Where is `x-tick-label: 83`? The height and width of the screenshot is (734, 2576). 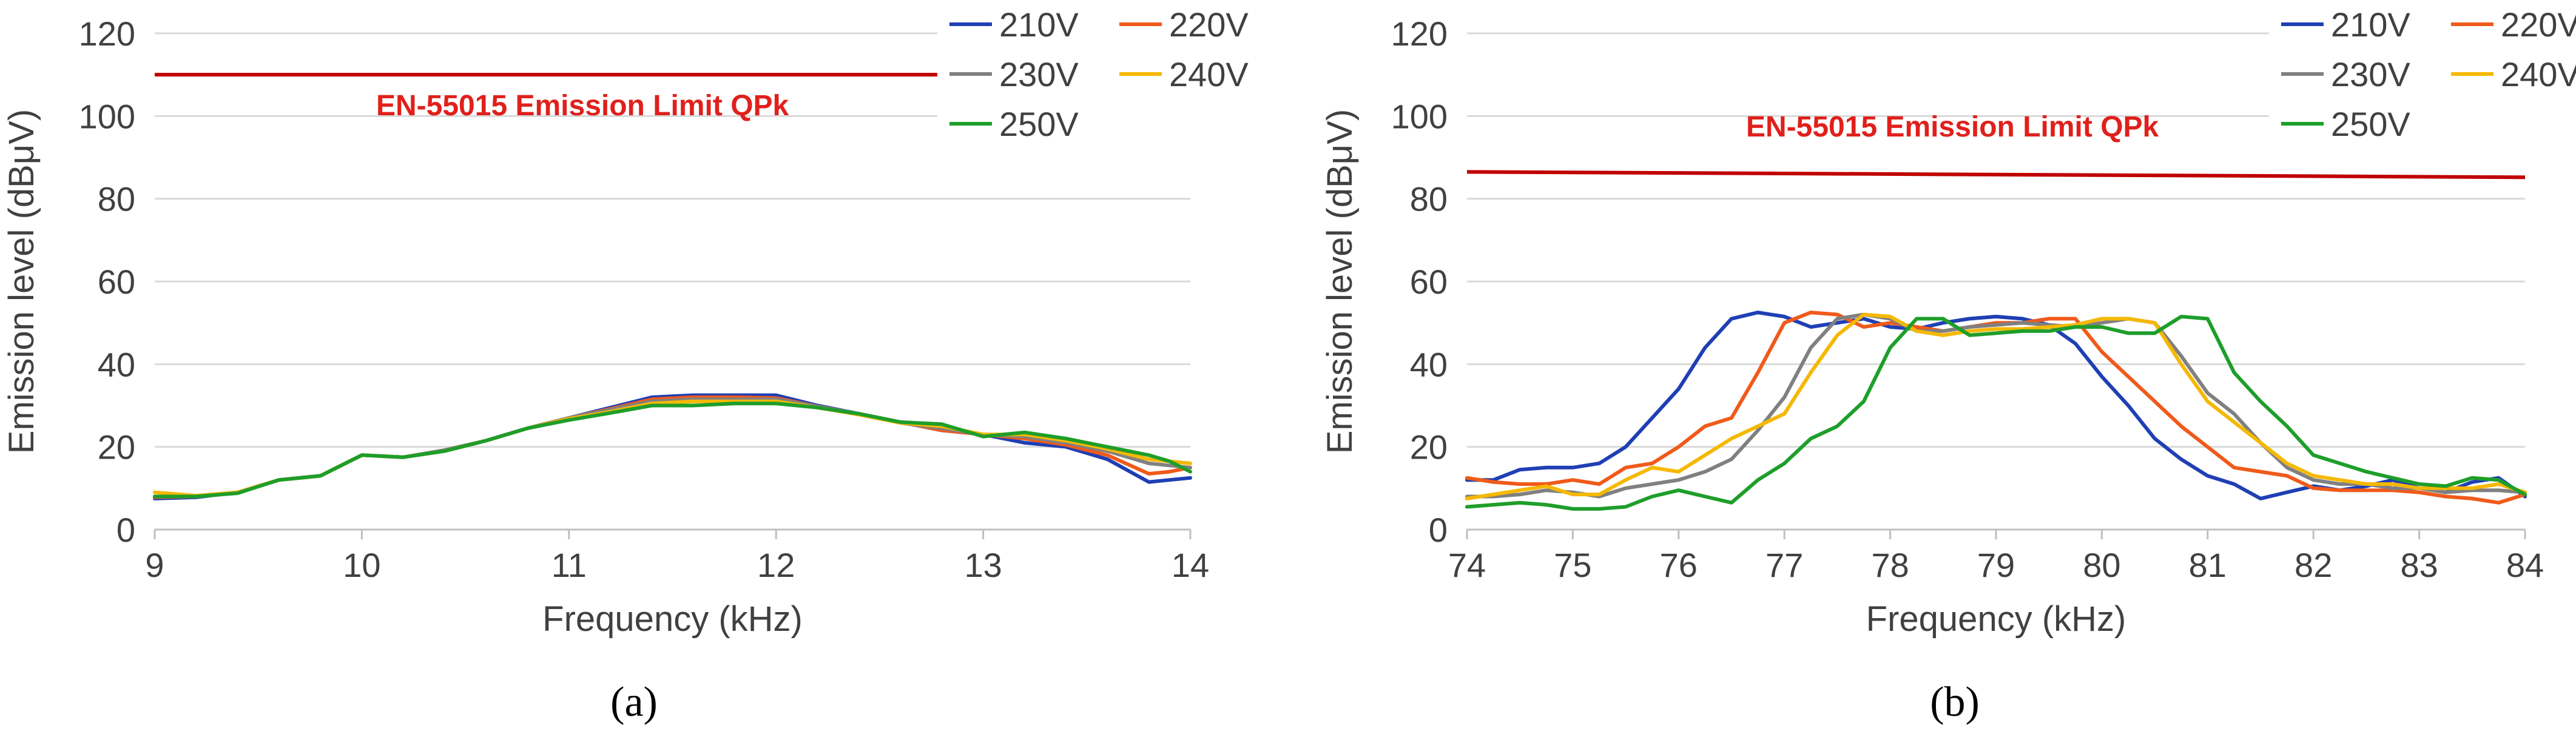 x-tick-label: 83 is located at coordinates (2419, 565).